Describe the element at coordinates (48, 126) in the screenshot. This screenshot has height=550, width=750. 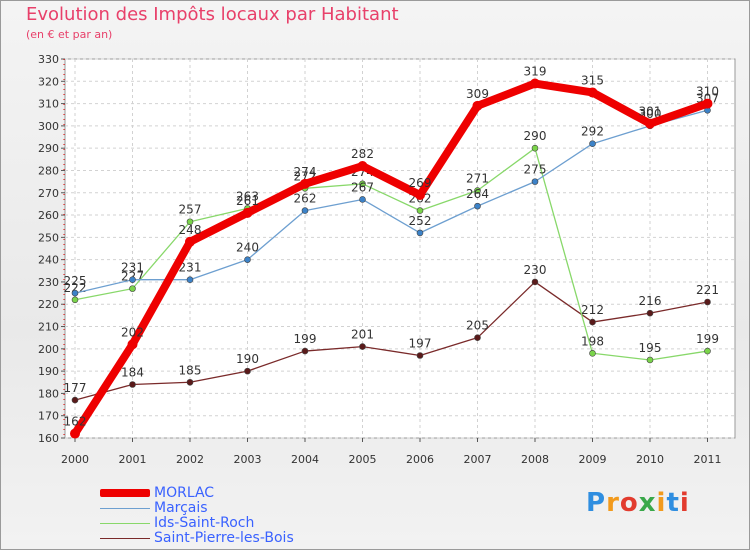
I see `y-tick-label: 300` at that location.